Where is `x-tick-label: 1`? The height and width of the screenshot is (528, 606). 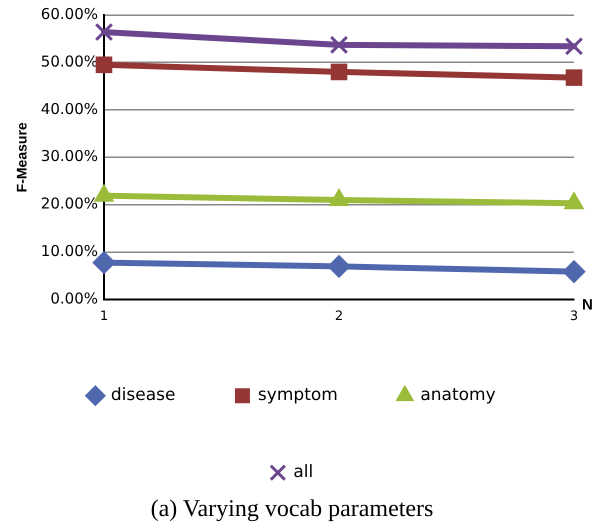 x-tick-label: 1 is located at coordinates (104, 316).